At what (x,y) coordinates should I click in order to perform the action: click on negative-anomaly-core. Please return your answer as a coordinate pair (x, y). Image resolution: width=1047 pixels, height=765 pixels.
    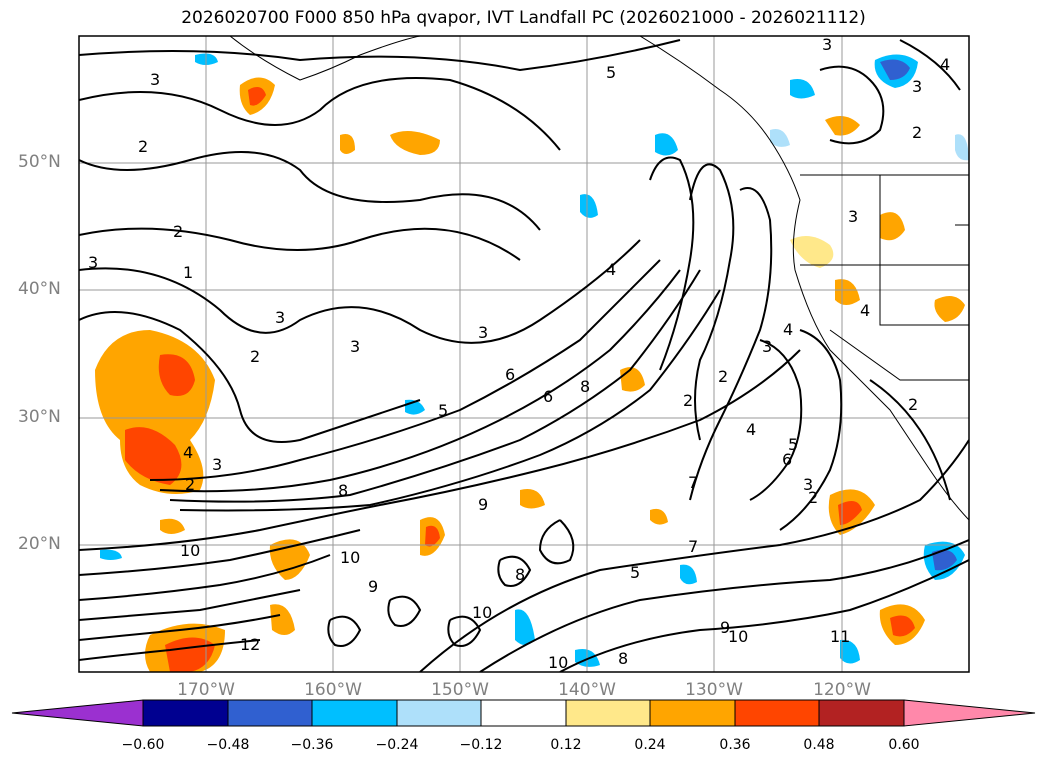
    Looking at the image, I should click on (944, 560).